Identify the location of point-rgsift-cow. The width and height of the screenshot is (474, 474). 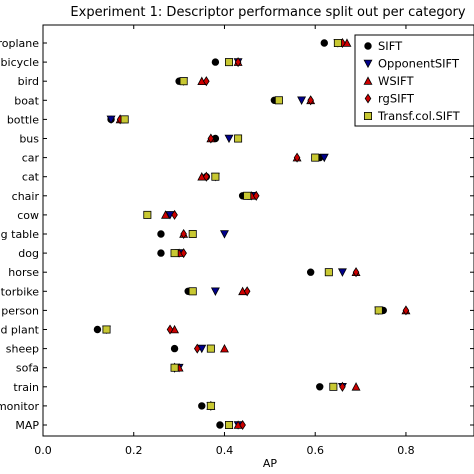
(174, 214).